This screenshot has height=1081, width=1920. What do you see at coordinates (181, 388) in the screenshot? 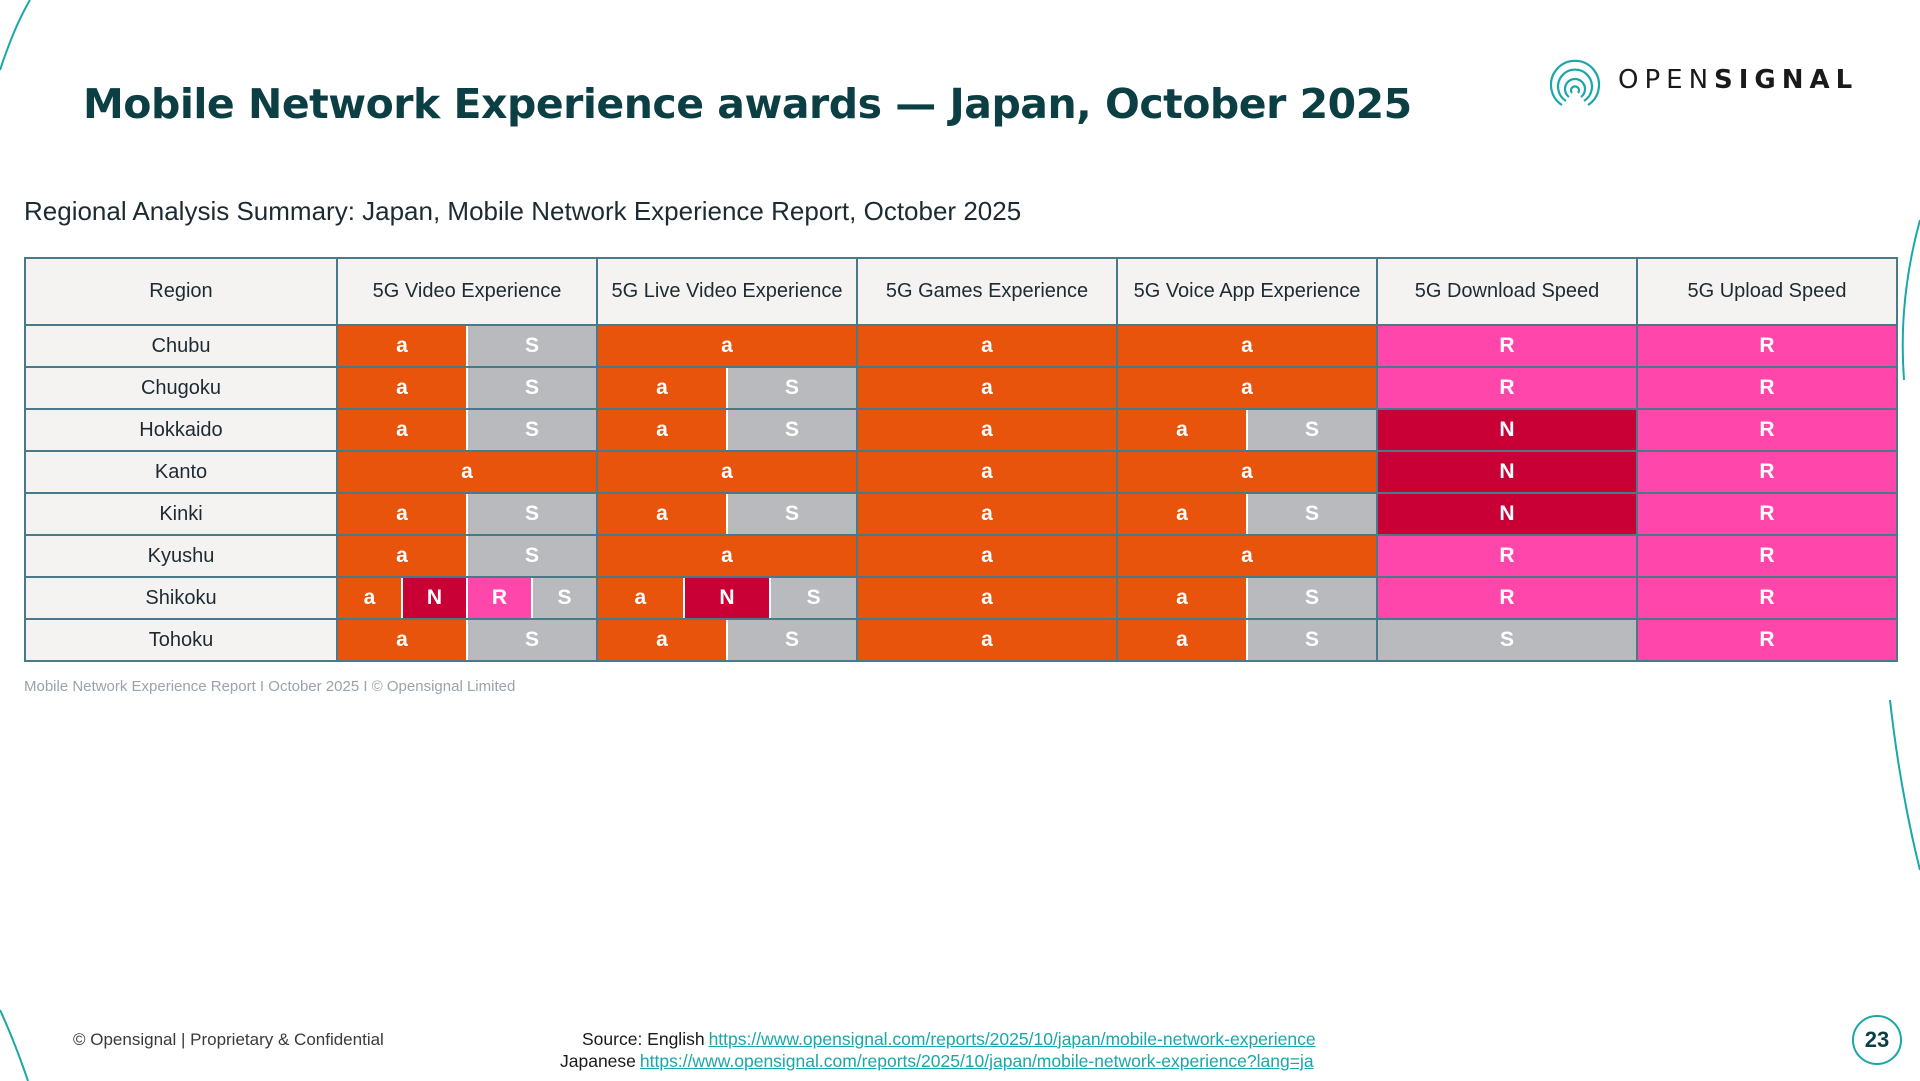
I see `region-cell: Chugoku` at bounding box center [181, 388].